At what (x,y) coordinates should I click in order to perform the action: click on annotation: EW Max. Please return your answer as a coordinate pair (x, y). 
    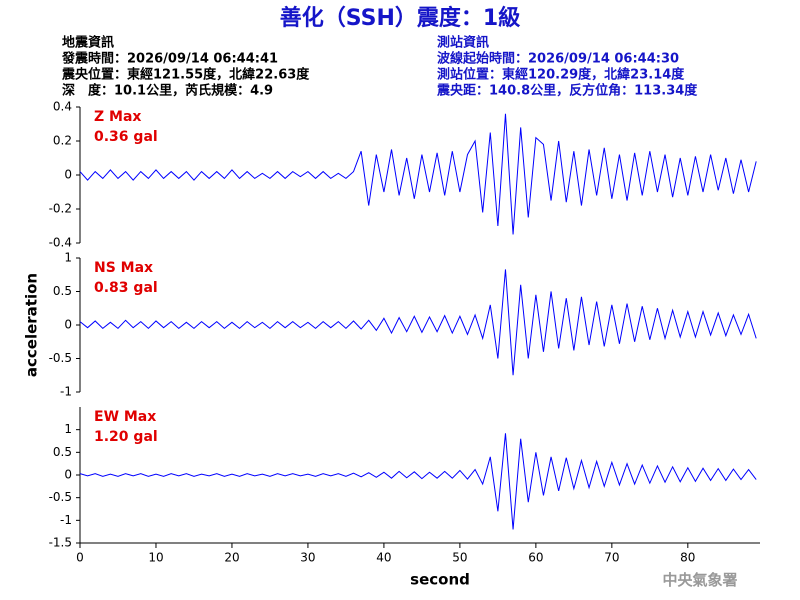
    Looking at the image, I should click on (125, 417).